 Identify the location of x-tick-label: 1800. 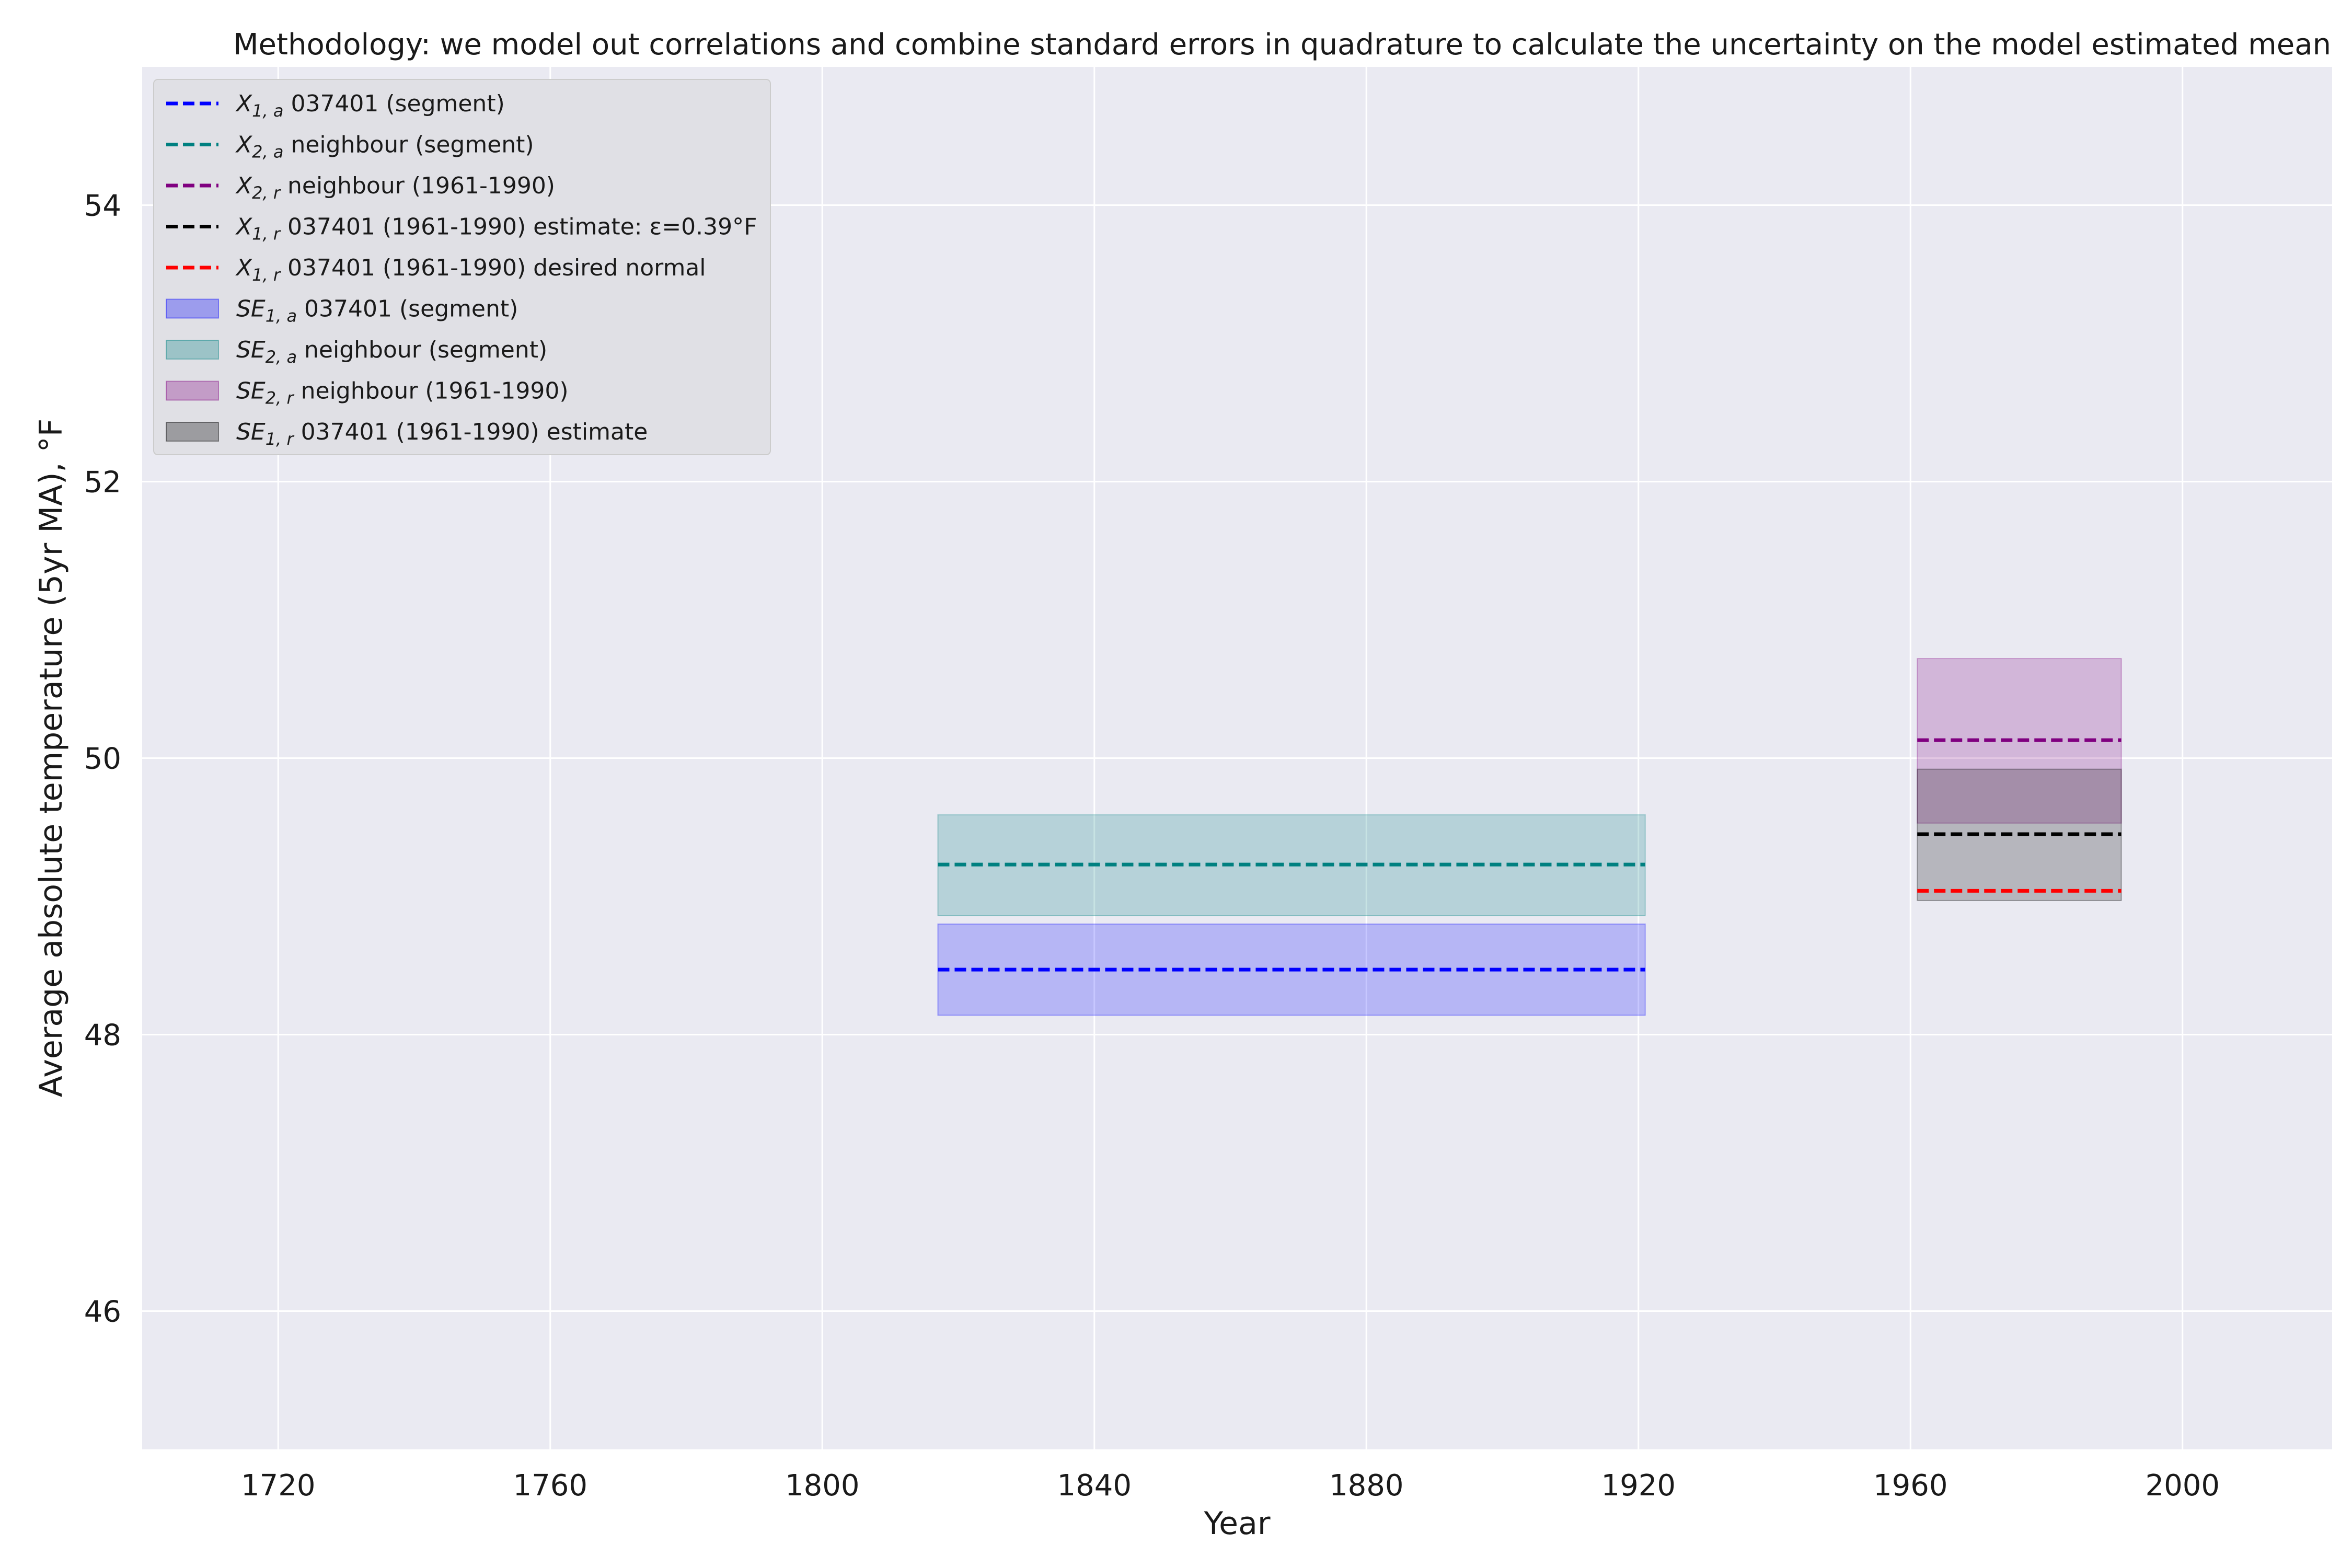
(822, 1486).